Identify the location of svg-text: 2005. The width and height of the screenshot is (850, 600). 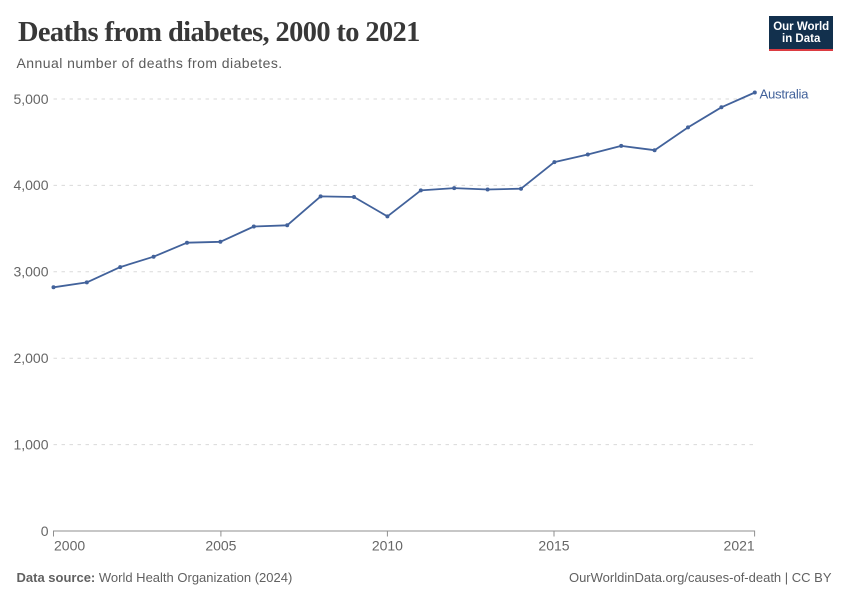
(220, 545).